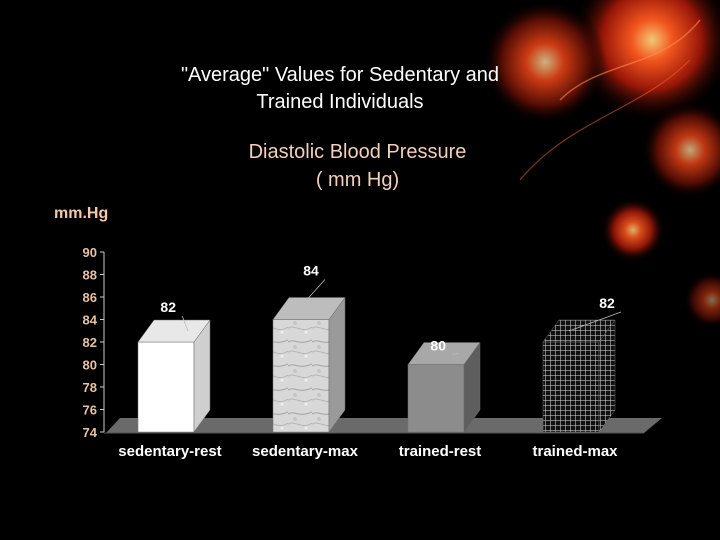 Image resolution: width=720 pixels, height=540 pixels. What do you see at coordinates (340, 102) in the screenshot?
I see `title-line-2: Trained Individuals` at bounding box center [340, 102].